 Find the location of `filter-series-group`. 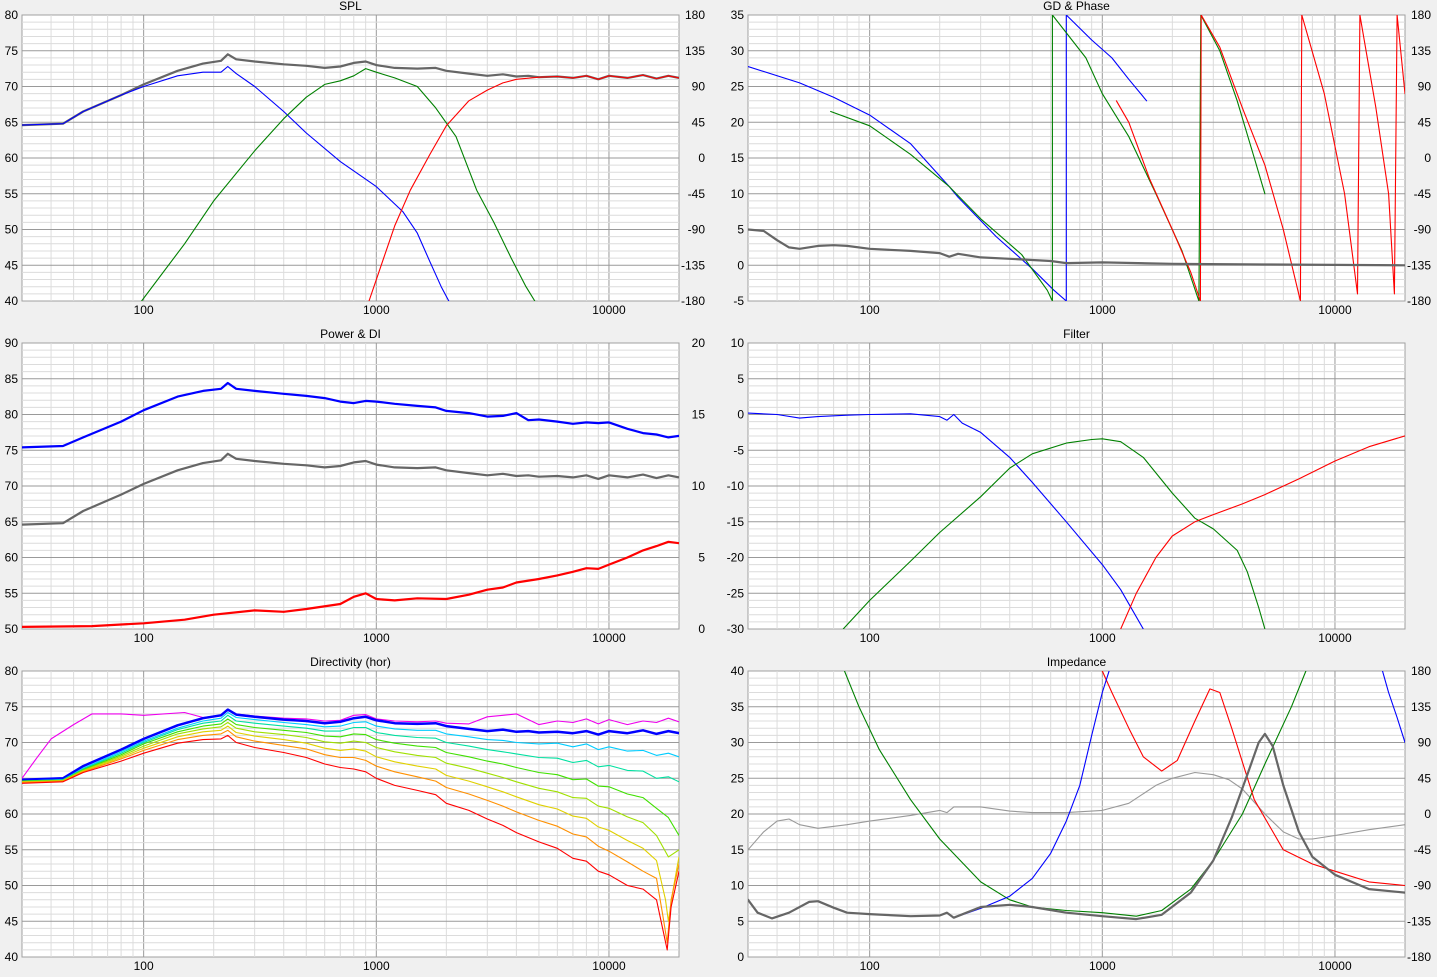

filter-series-group is located at coordinates (1076, 520).